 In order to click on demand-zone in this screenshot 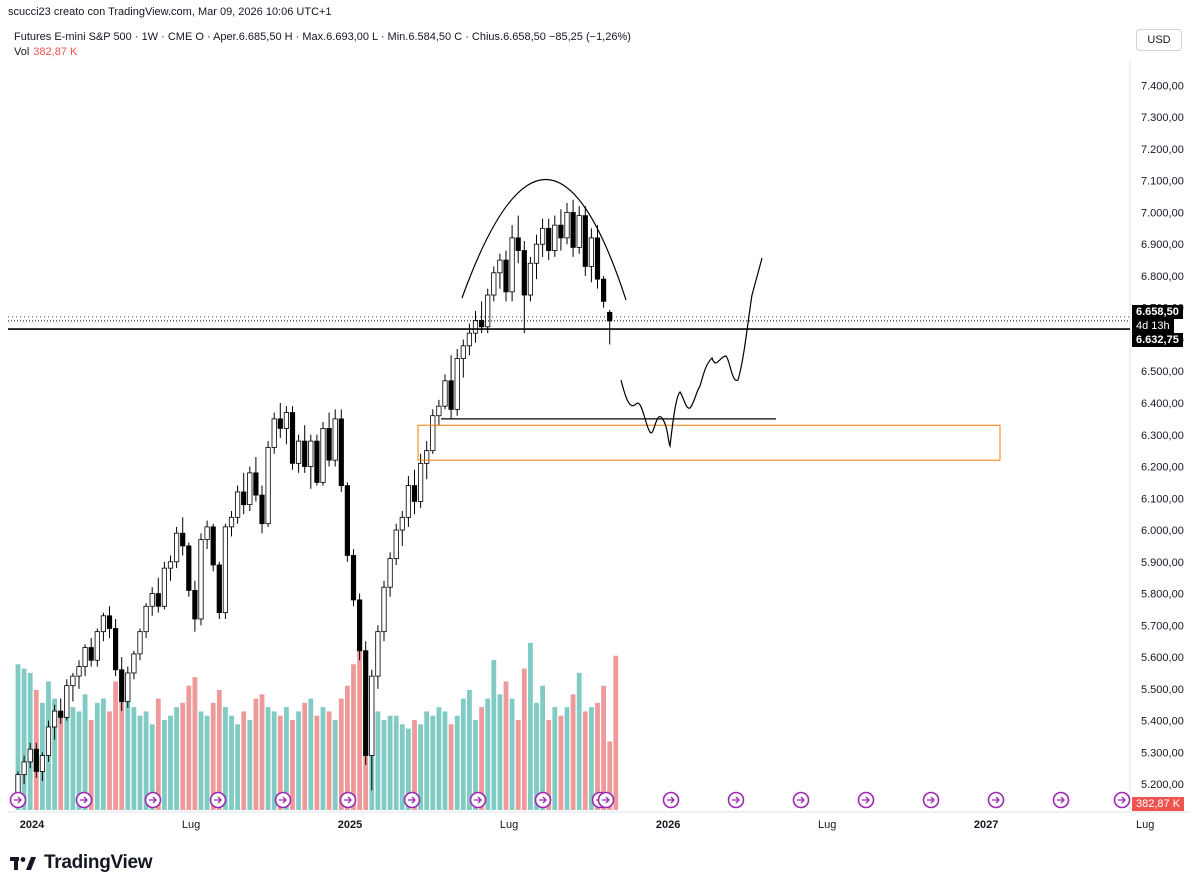, I will do `click(709, 442)`.